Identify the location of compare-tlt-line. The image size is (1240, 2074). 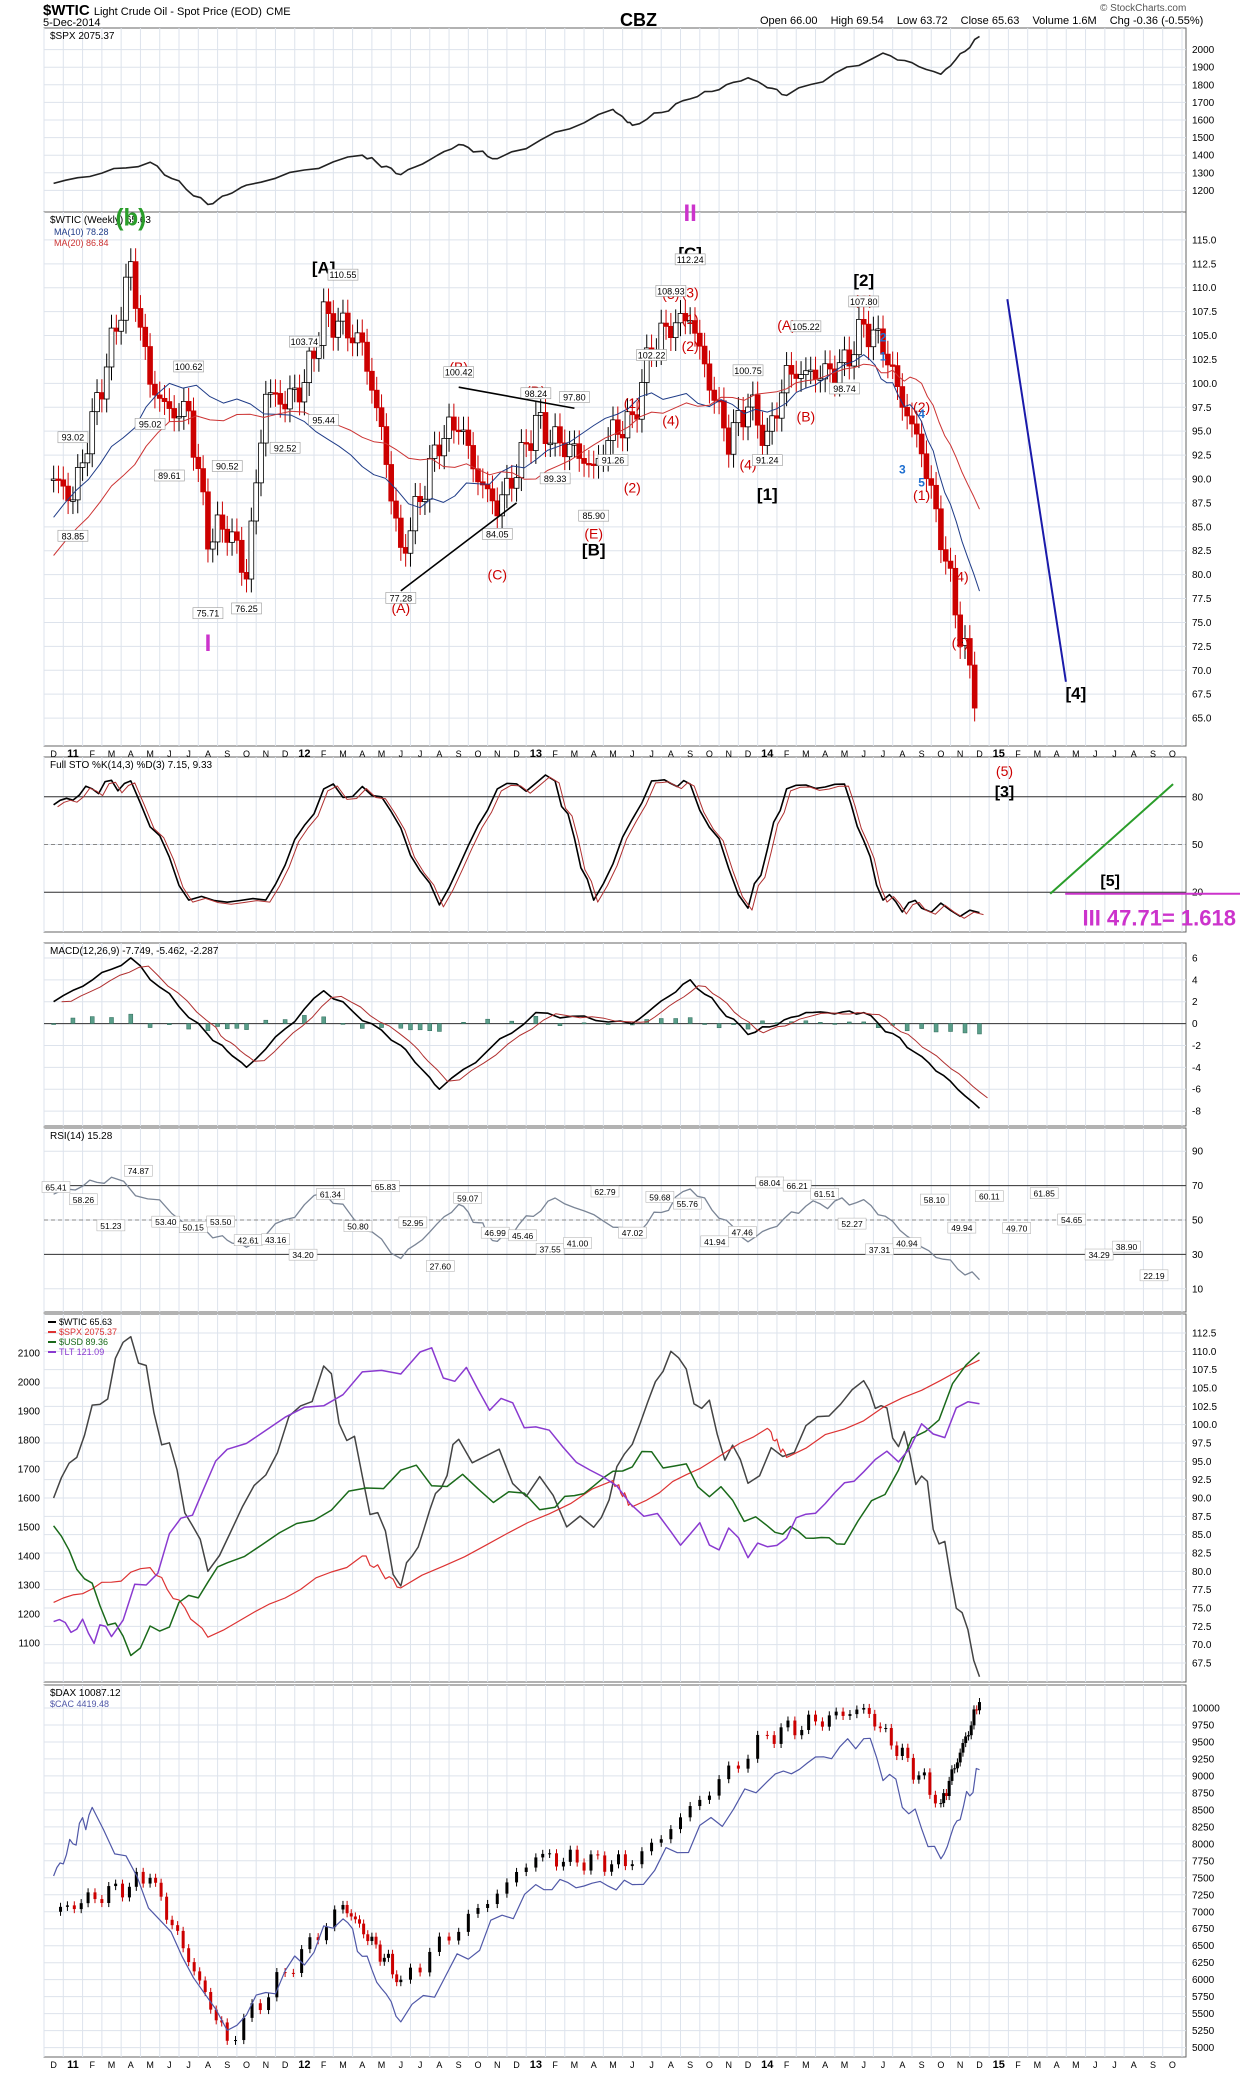
(516, 1496).